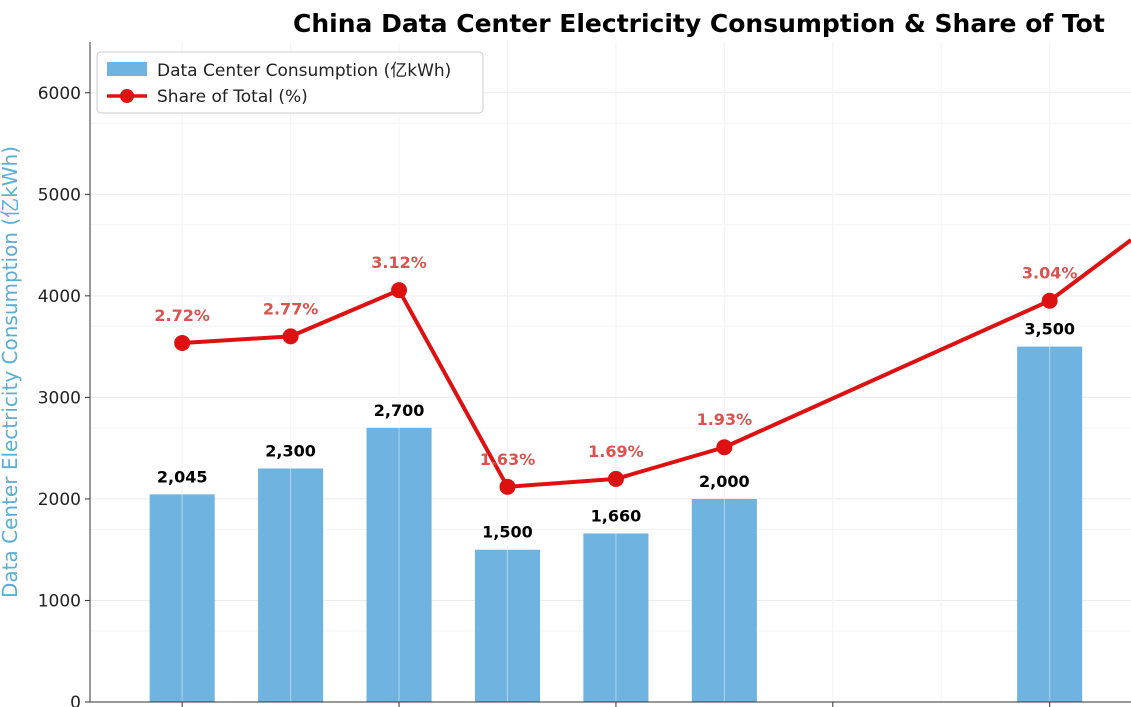 The width and height of the screenshot is (1131, 707). Describe the element at coordinates (291, 308) in the screenshot. I see `share-value-label: 2.77%` at that location.